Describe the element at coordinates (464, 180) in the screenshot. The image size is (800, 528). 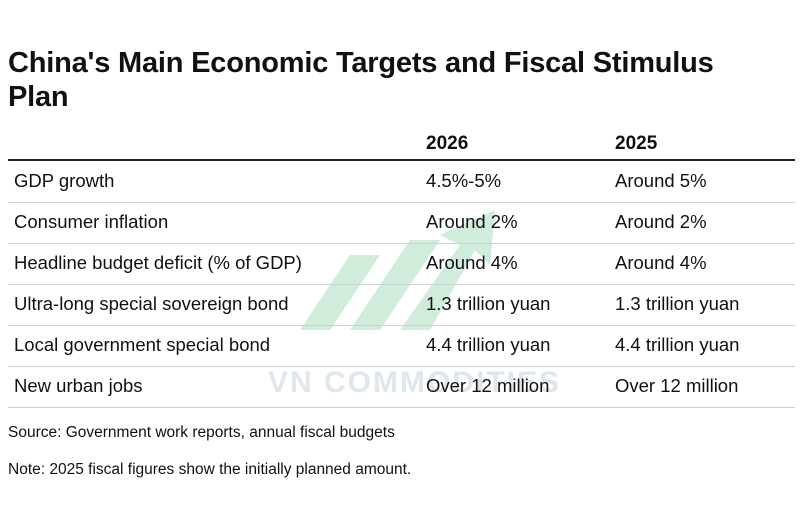
I see `cell-value: 4.5%-5%` at that location.